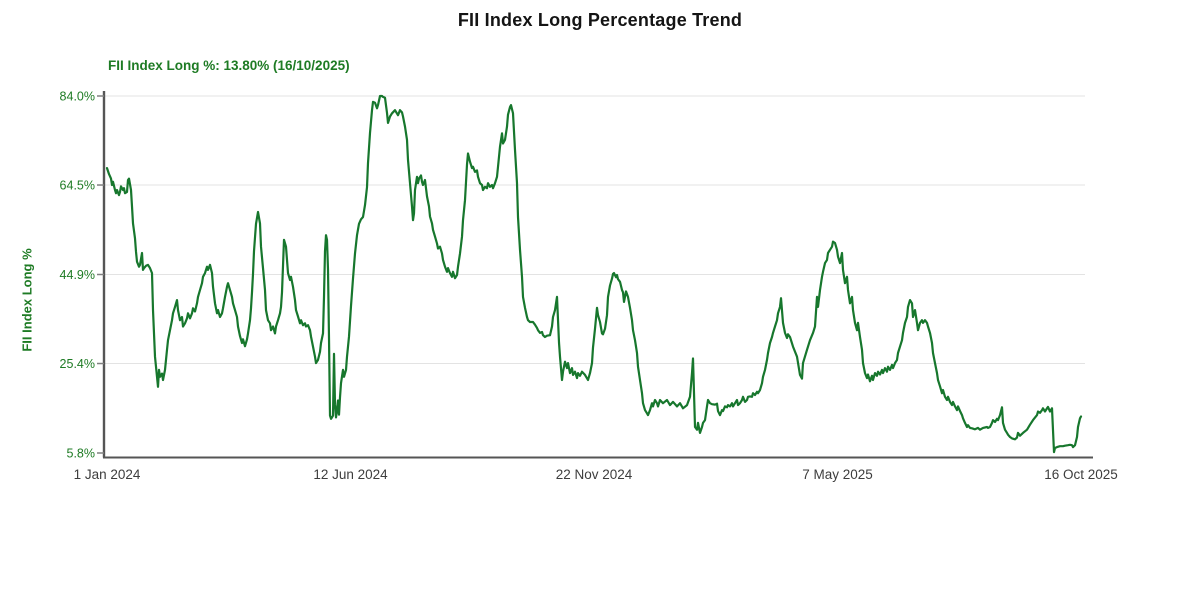  Describe the element at coordinates (594, 474) in the screenshot. I see `x-tick-label: 22 Nov 2024` at that location.